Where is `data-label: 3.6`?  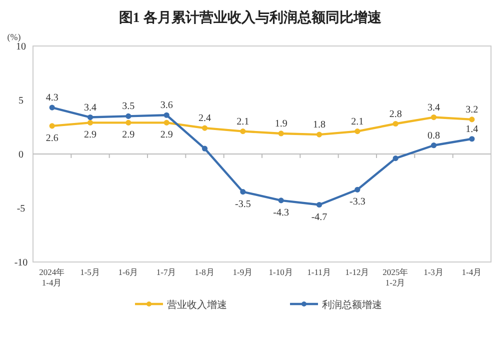
data-label: 3.6 is located at coordinates (166, 106).